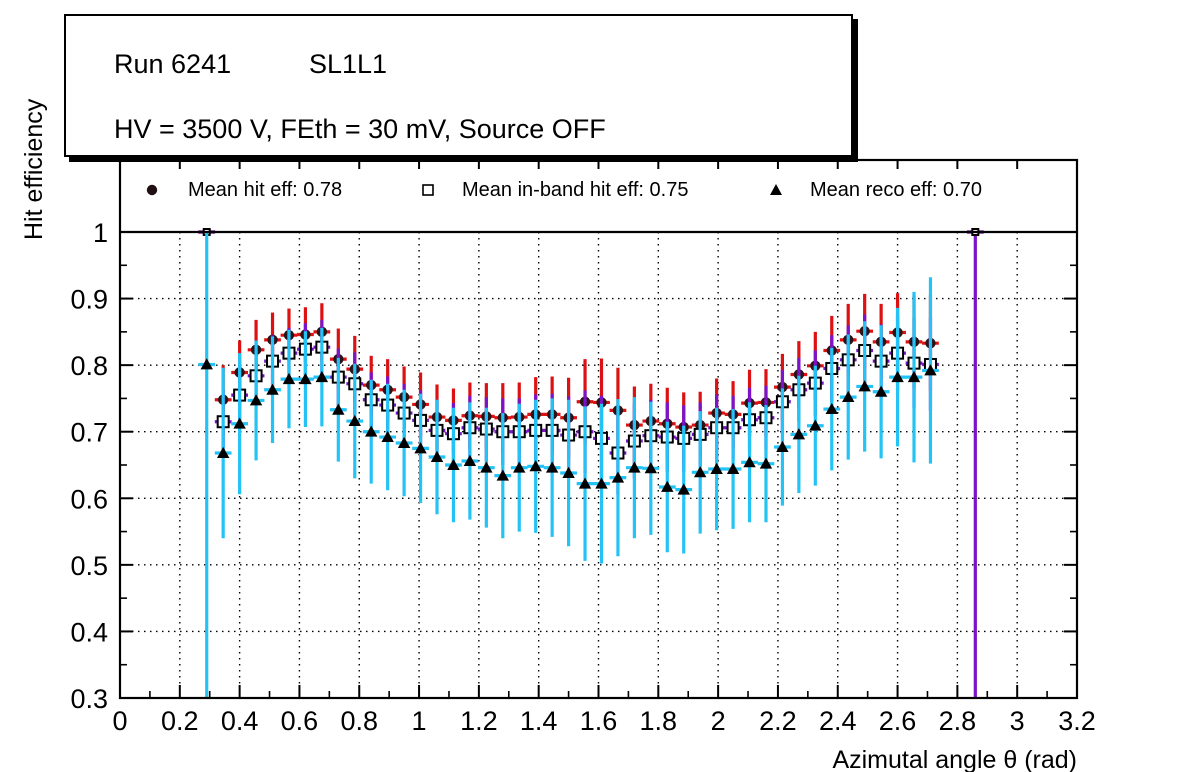 This screenshot has height=772, width=1196. Describe the element at coordinates (89, 699) in the screenshot. I see `y-tick-label: 0.3` at that location.